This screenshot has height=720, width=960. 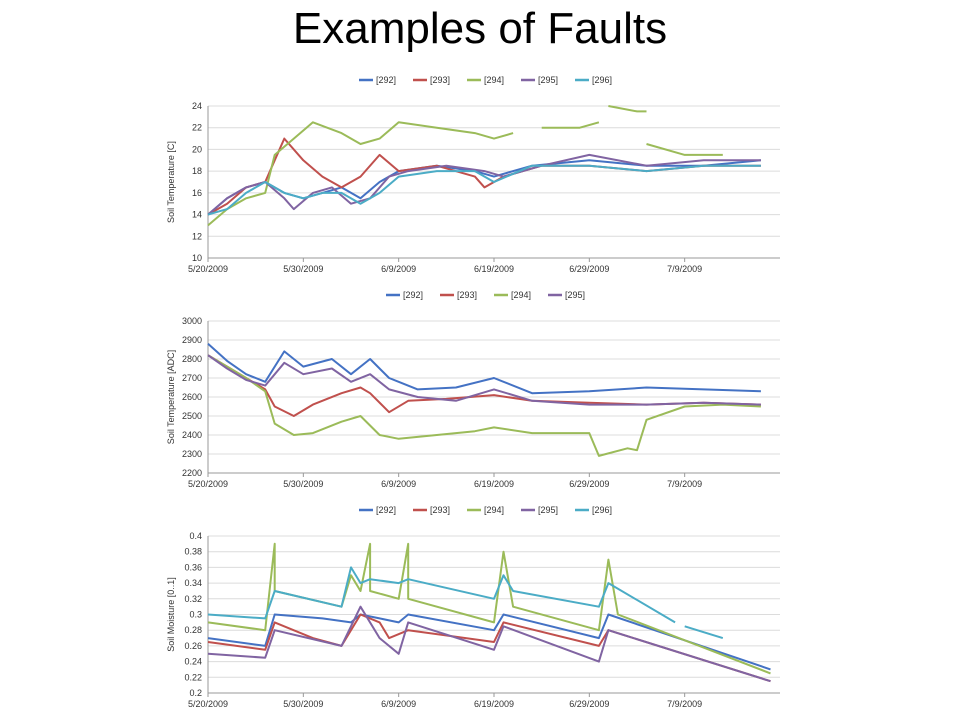 What do you see at coordinates (197, 193) in the screenshot?
I see `y-tick-label: 16` at bounding box center [197, 193].